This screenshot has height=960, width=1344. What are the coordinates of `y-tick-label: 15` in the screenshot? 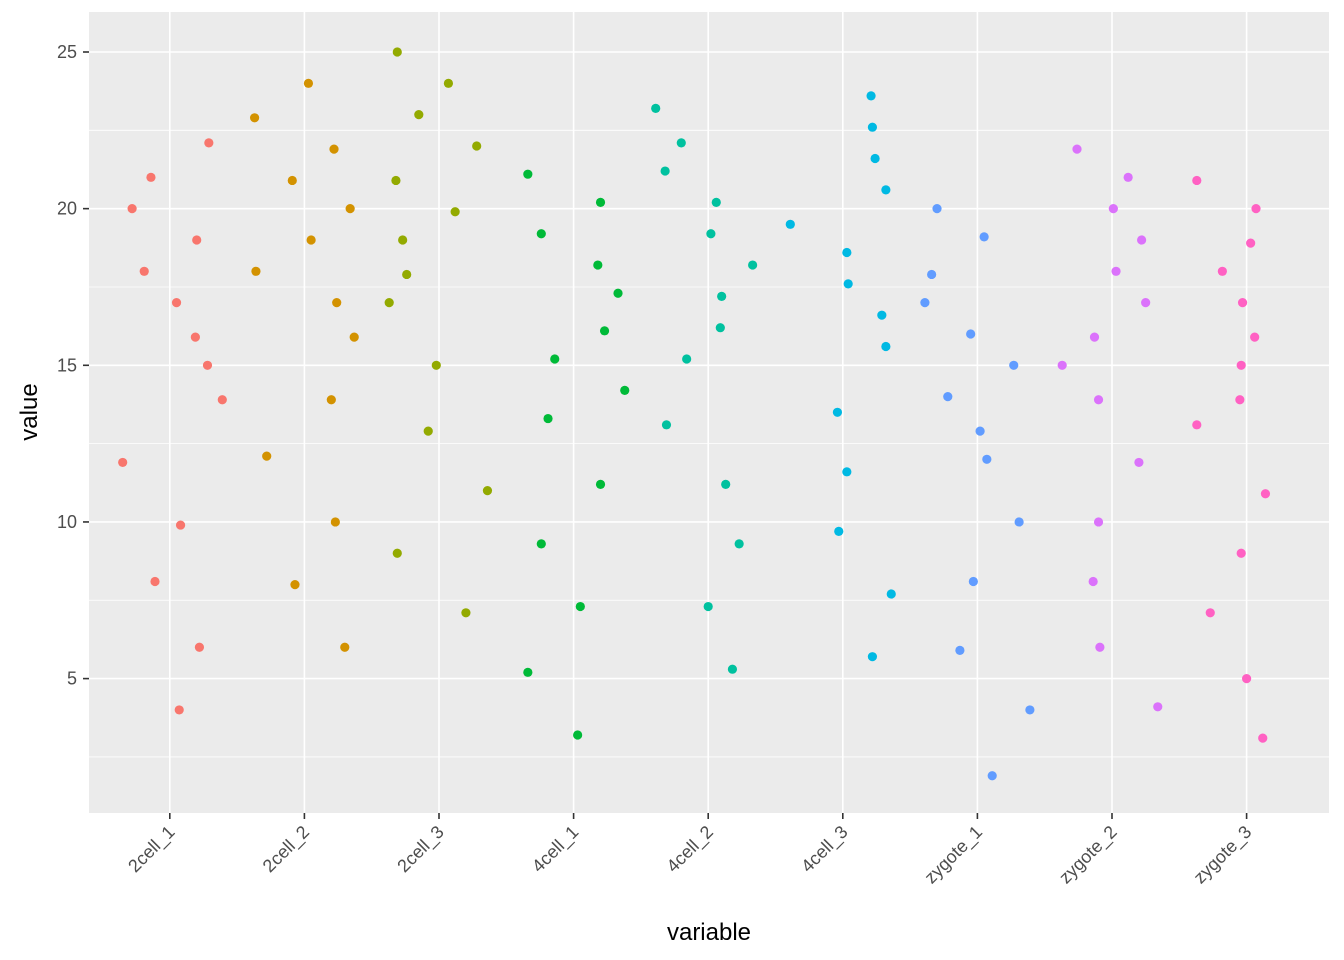 It's located at (67, 365).